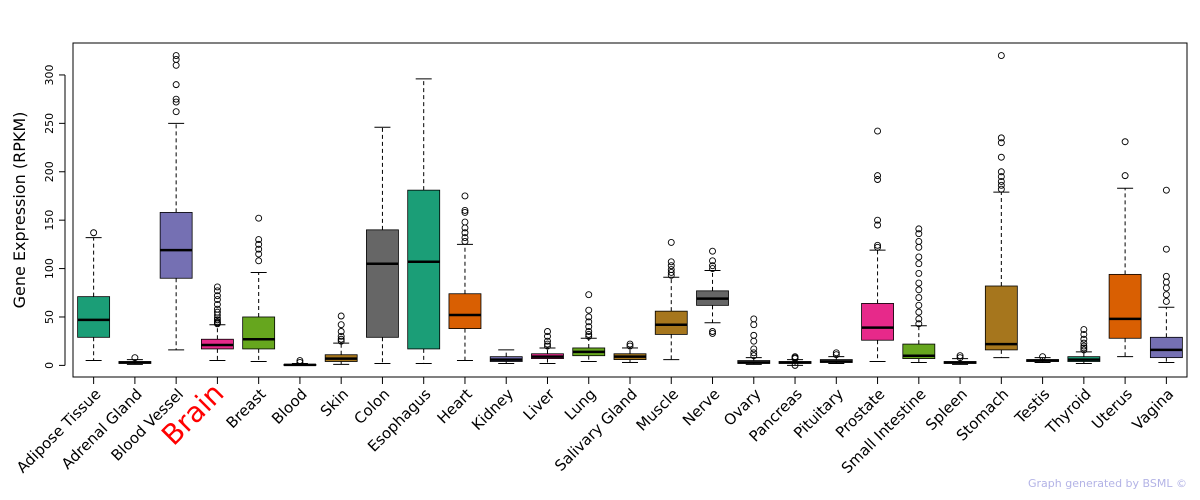 Image resolution: width=1200 pixels, height=500 pixels. I want to click on y-tick-label: 200, so click(49, 171).